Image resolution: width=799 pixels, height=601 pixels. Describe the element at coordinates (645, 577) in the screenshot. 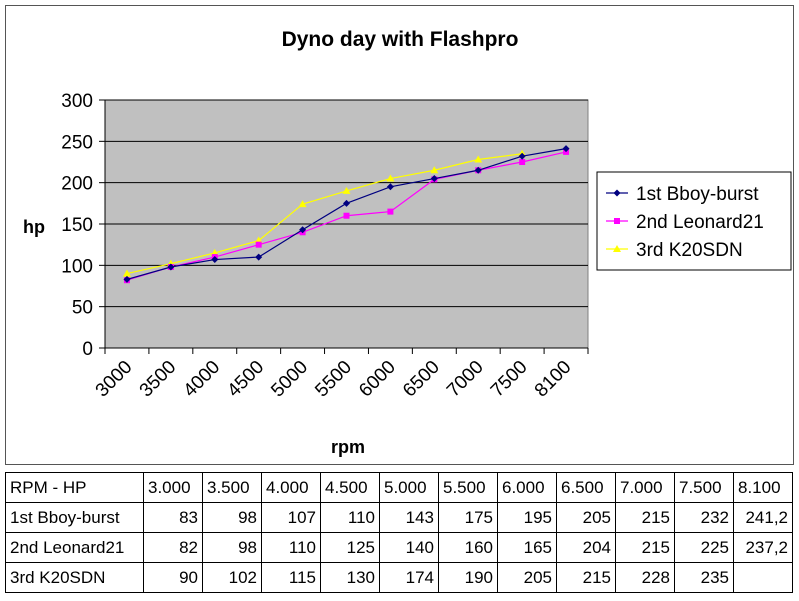

I see `table-cell: 228` at that location.